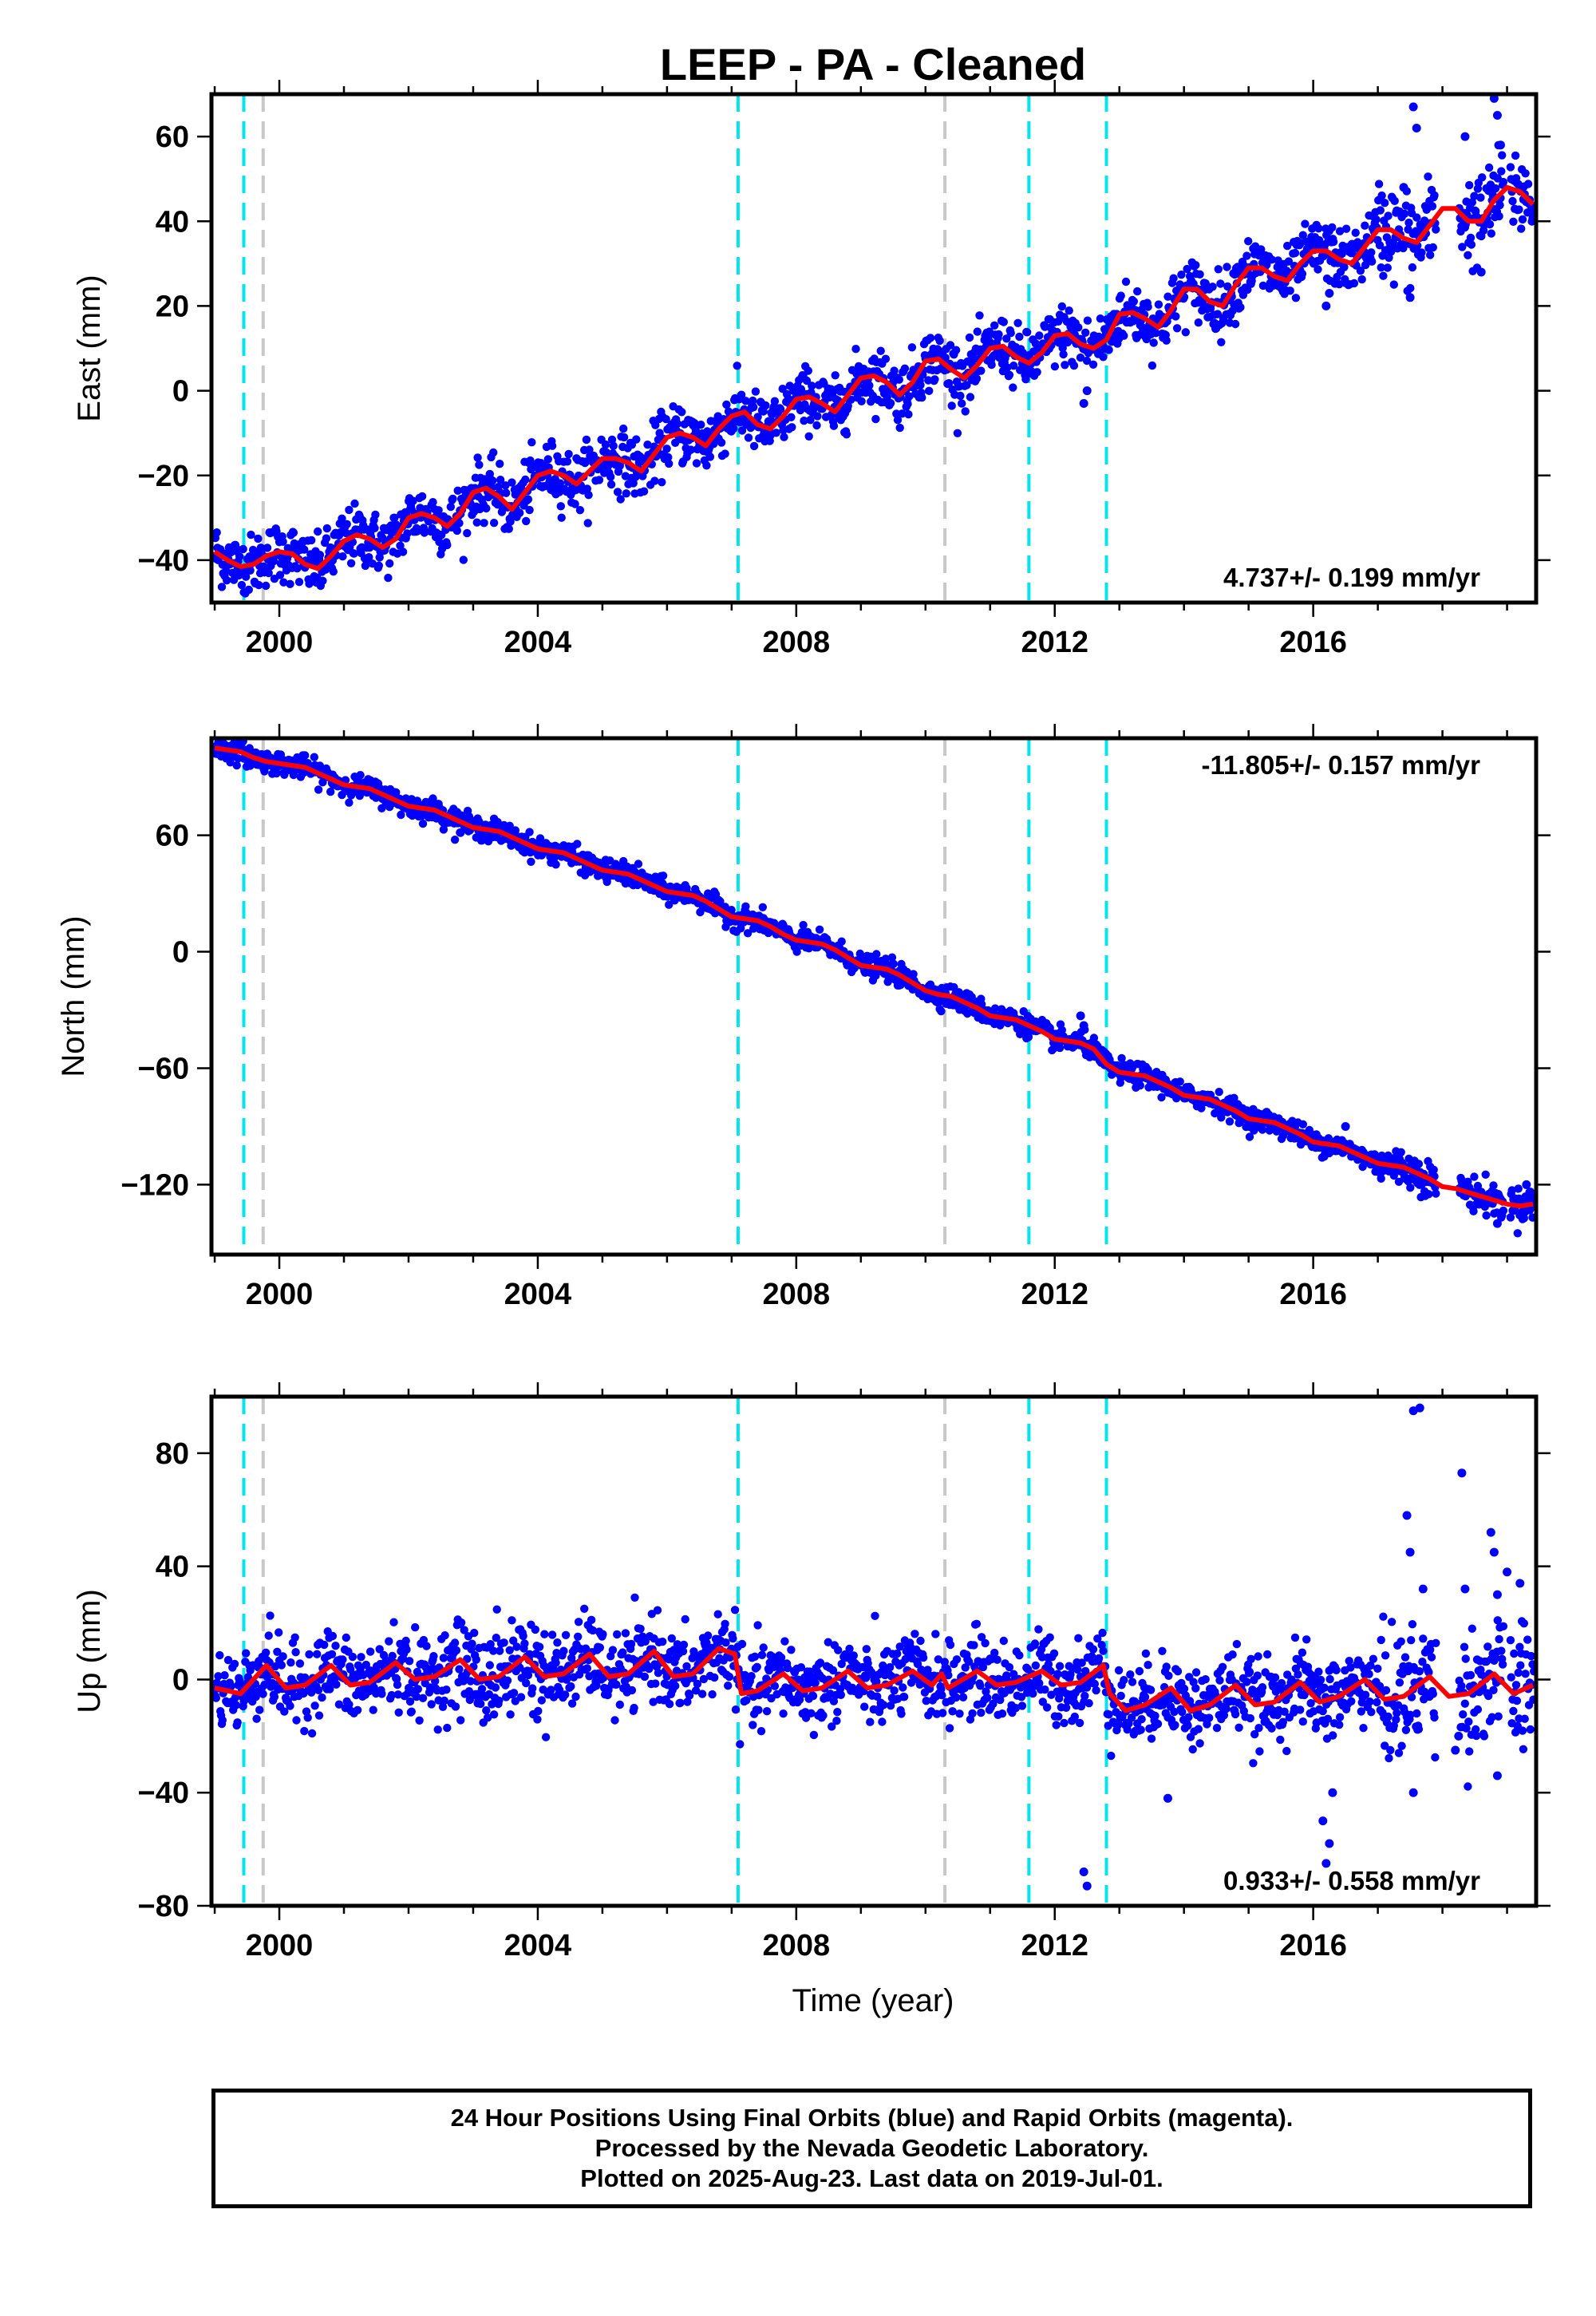 The width and height of the screenshot is (1596, 2316). What do you see at coordinates (73, 996) in the screenshot?
I see `y-axis-label: North (mm)` at bounding box center [73, 996].